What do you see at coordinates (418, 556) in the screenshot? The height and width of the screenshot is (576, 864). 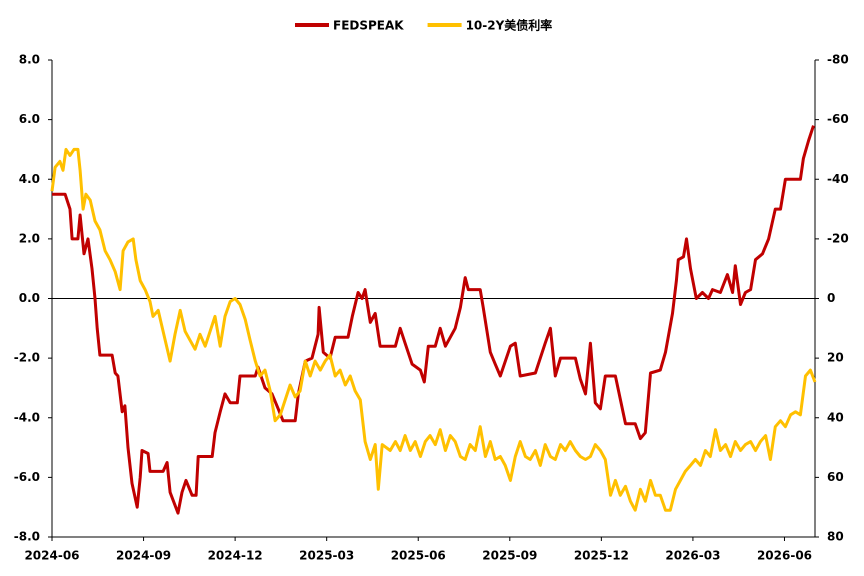 I see `x-tick-label: 2025-06` at bounding box center [418, 556].